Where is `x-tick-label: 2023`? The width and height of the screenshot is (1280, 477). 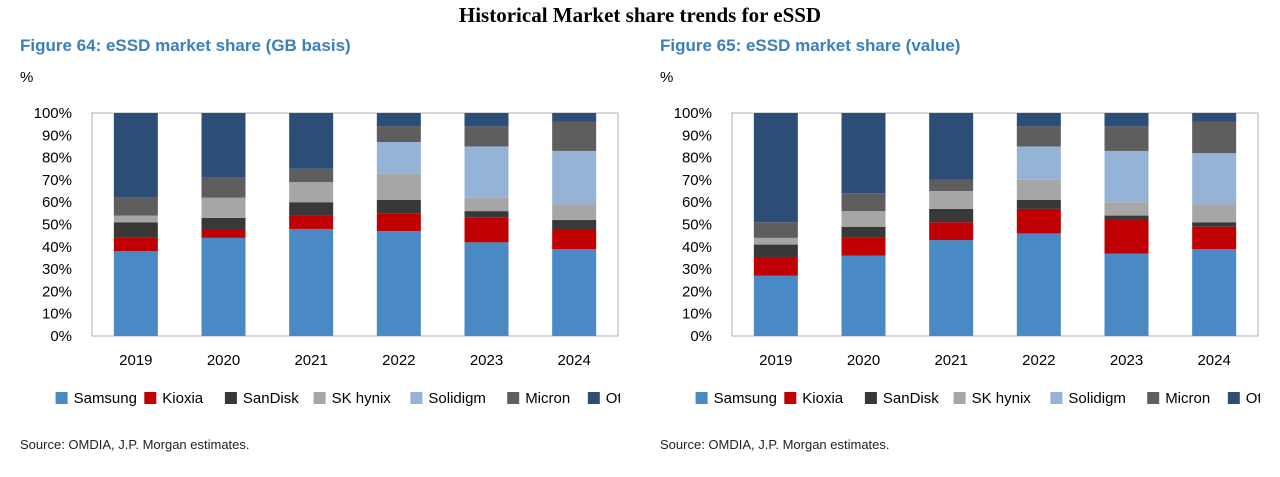 x-tick-label: 2023 is located at coordinates (486, 360).